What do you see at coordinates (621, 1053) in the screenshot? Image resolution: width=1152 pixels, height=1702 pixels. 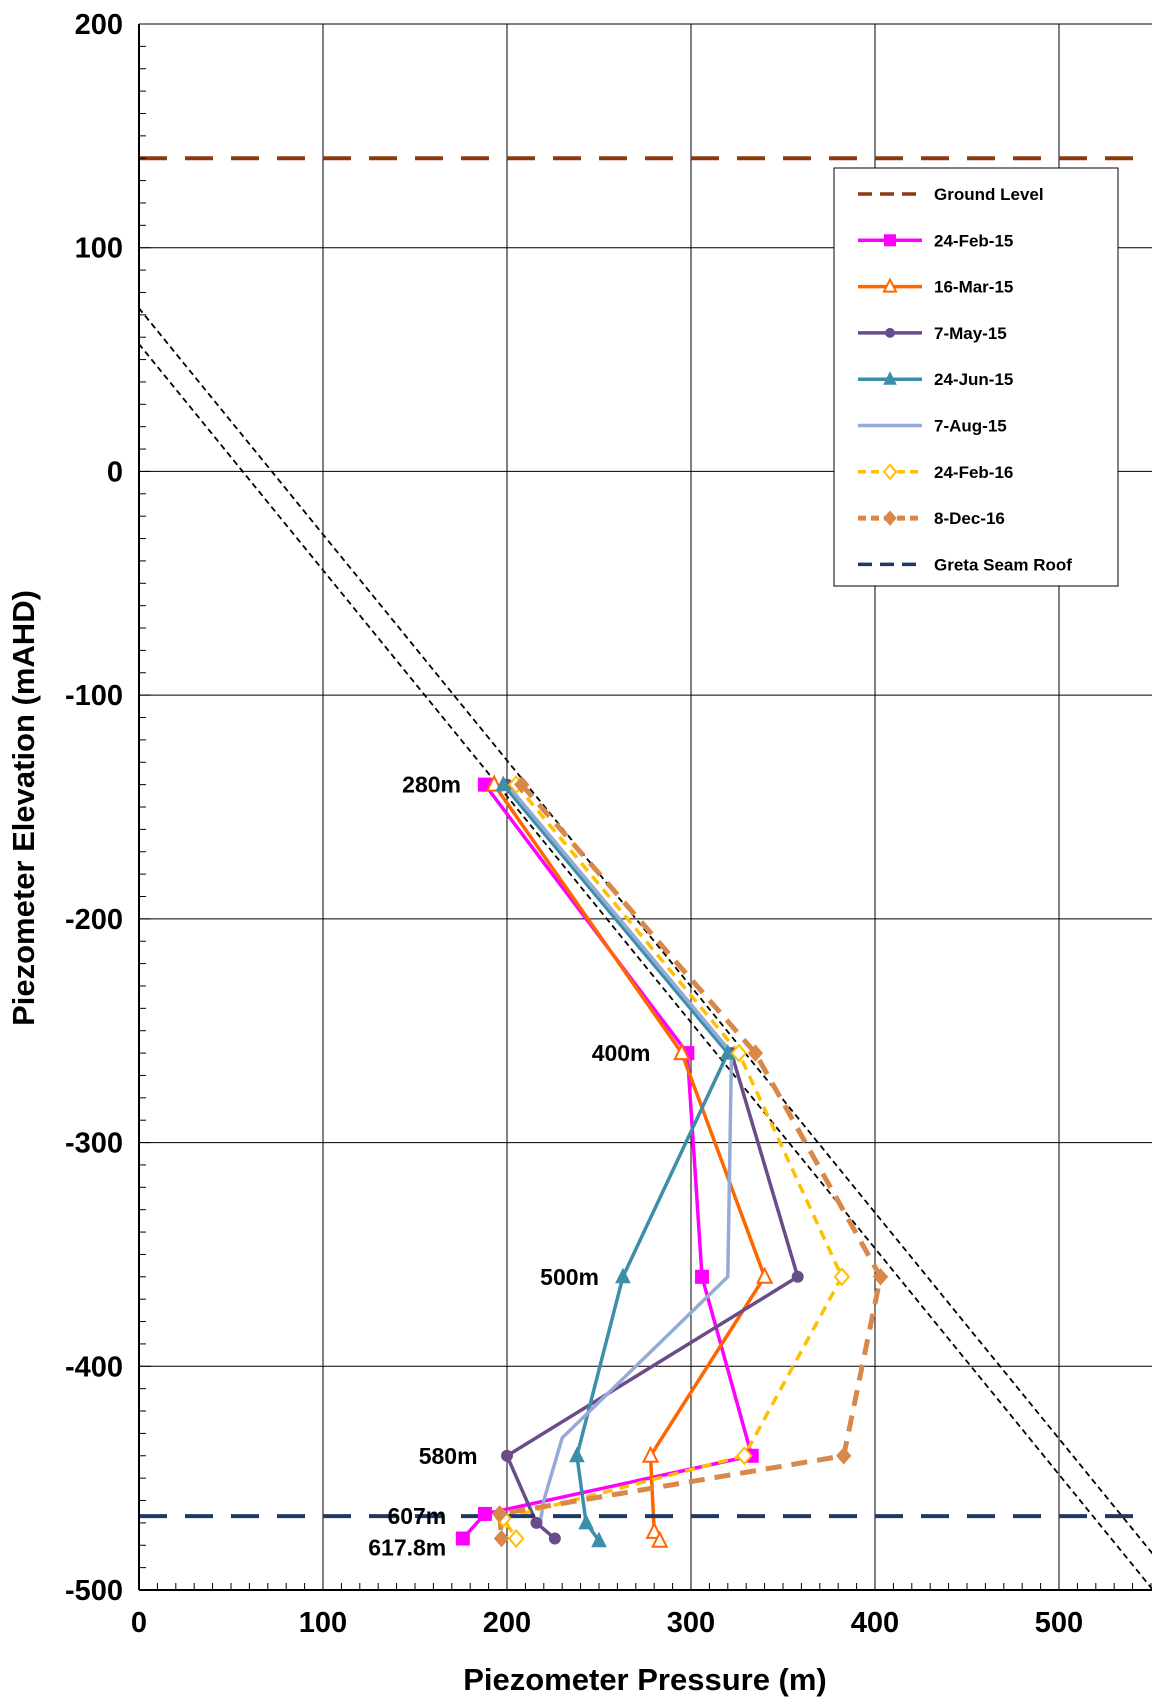 I see `depth-label: 400m` at bounding box center [621, 1053].